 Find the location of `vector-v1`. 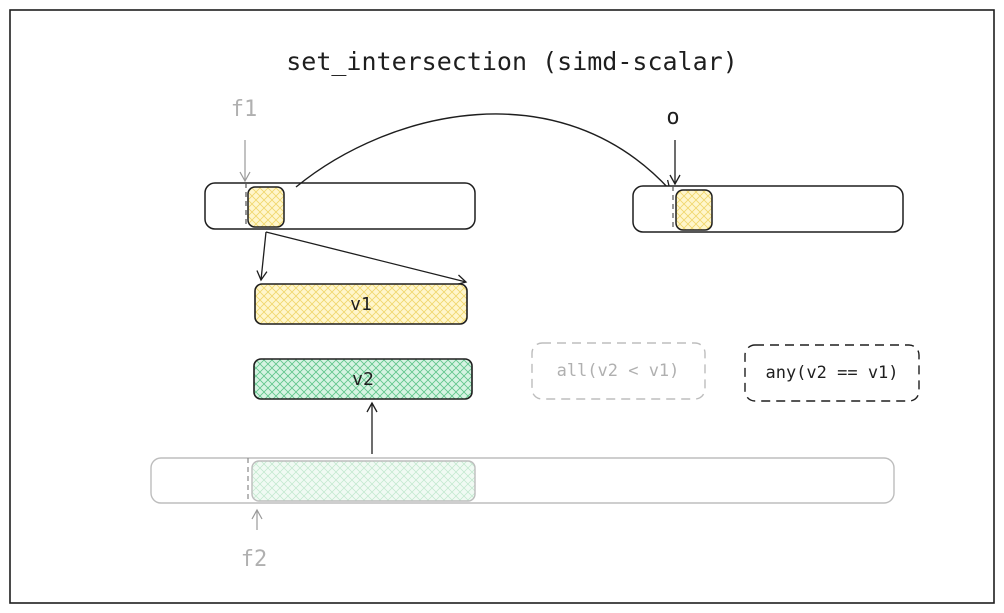

vector-v1 is located at coordinates (361, 304).